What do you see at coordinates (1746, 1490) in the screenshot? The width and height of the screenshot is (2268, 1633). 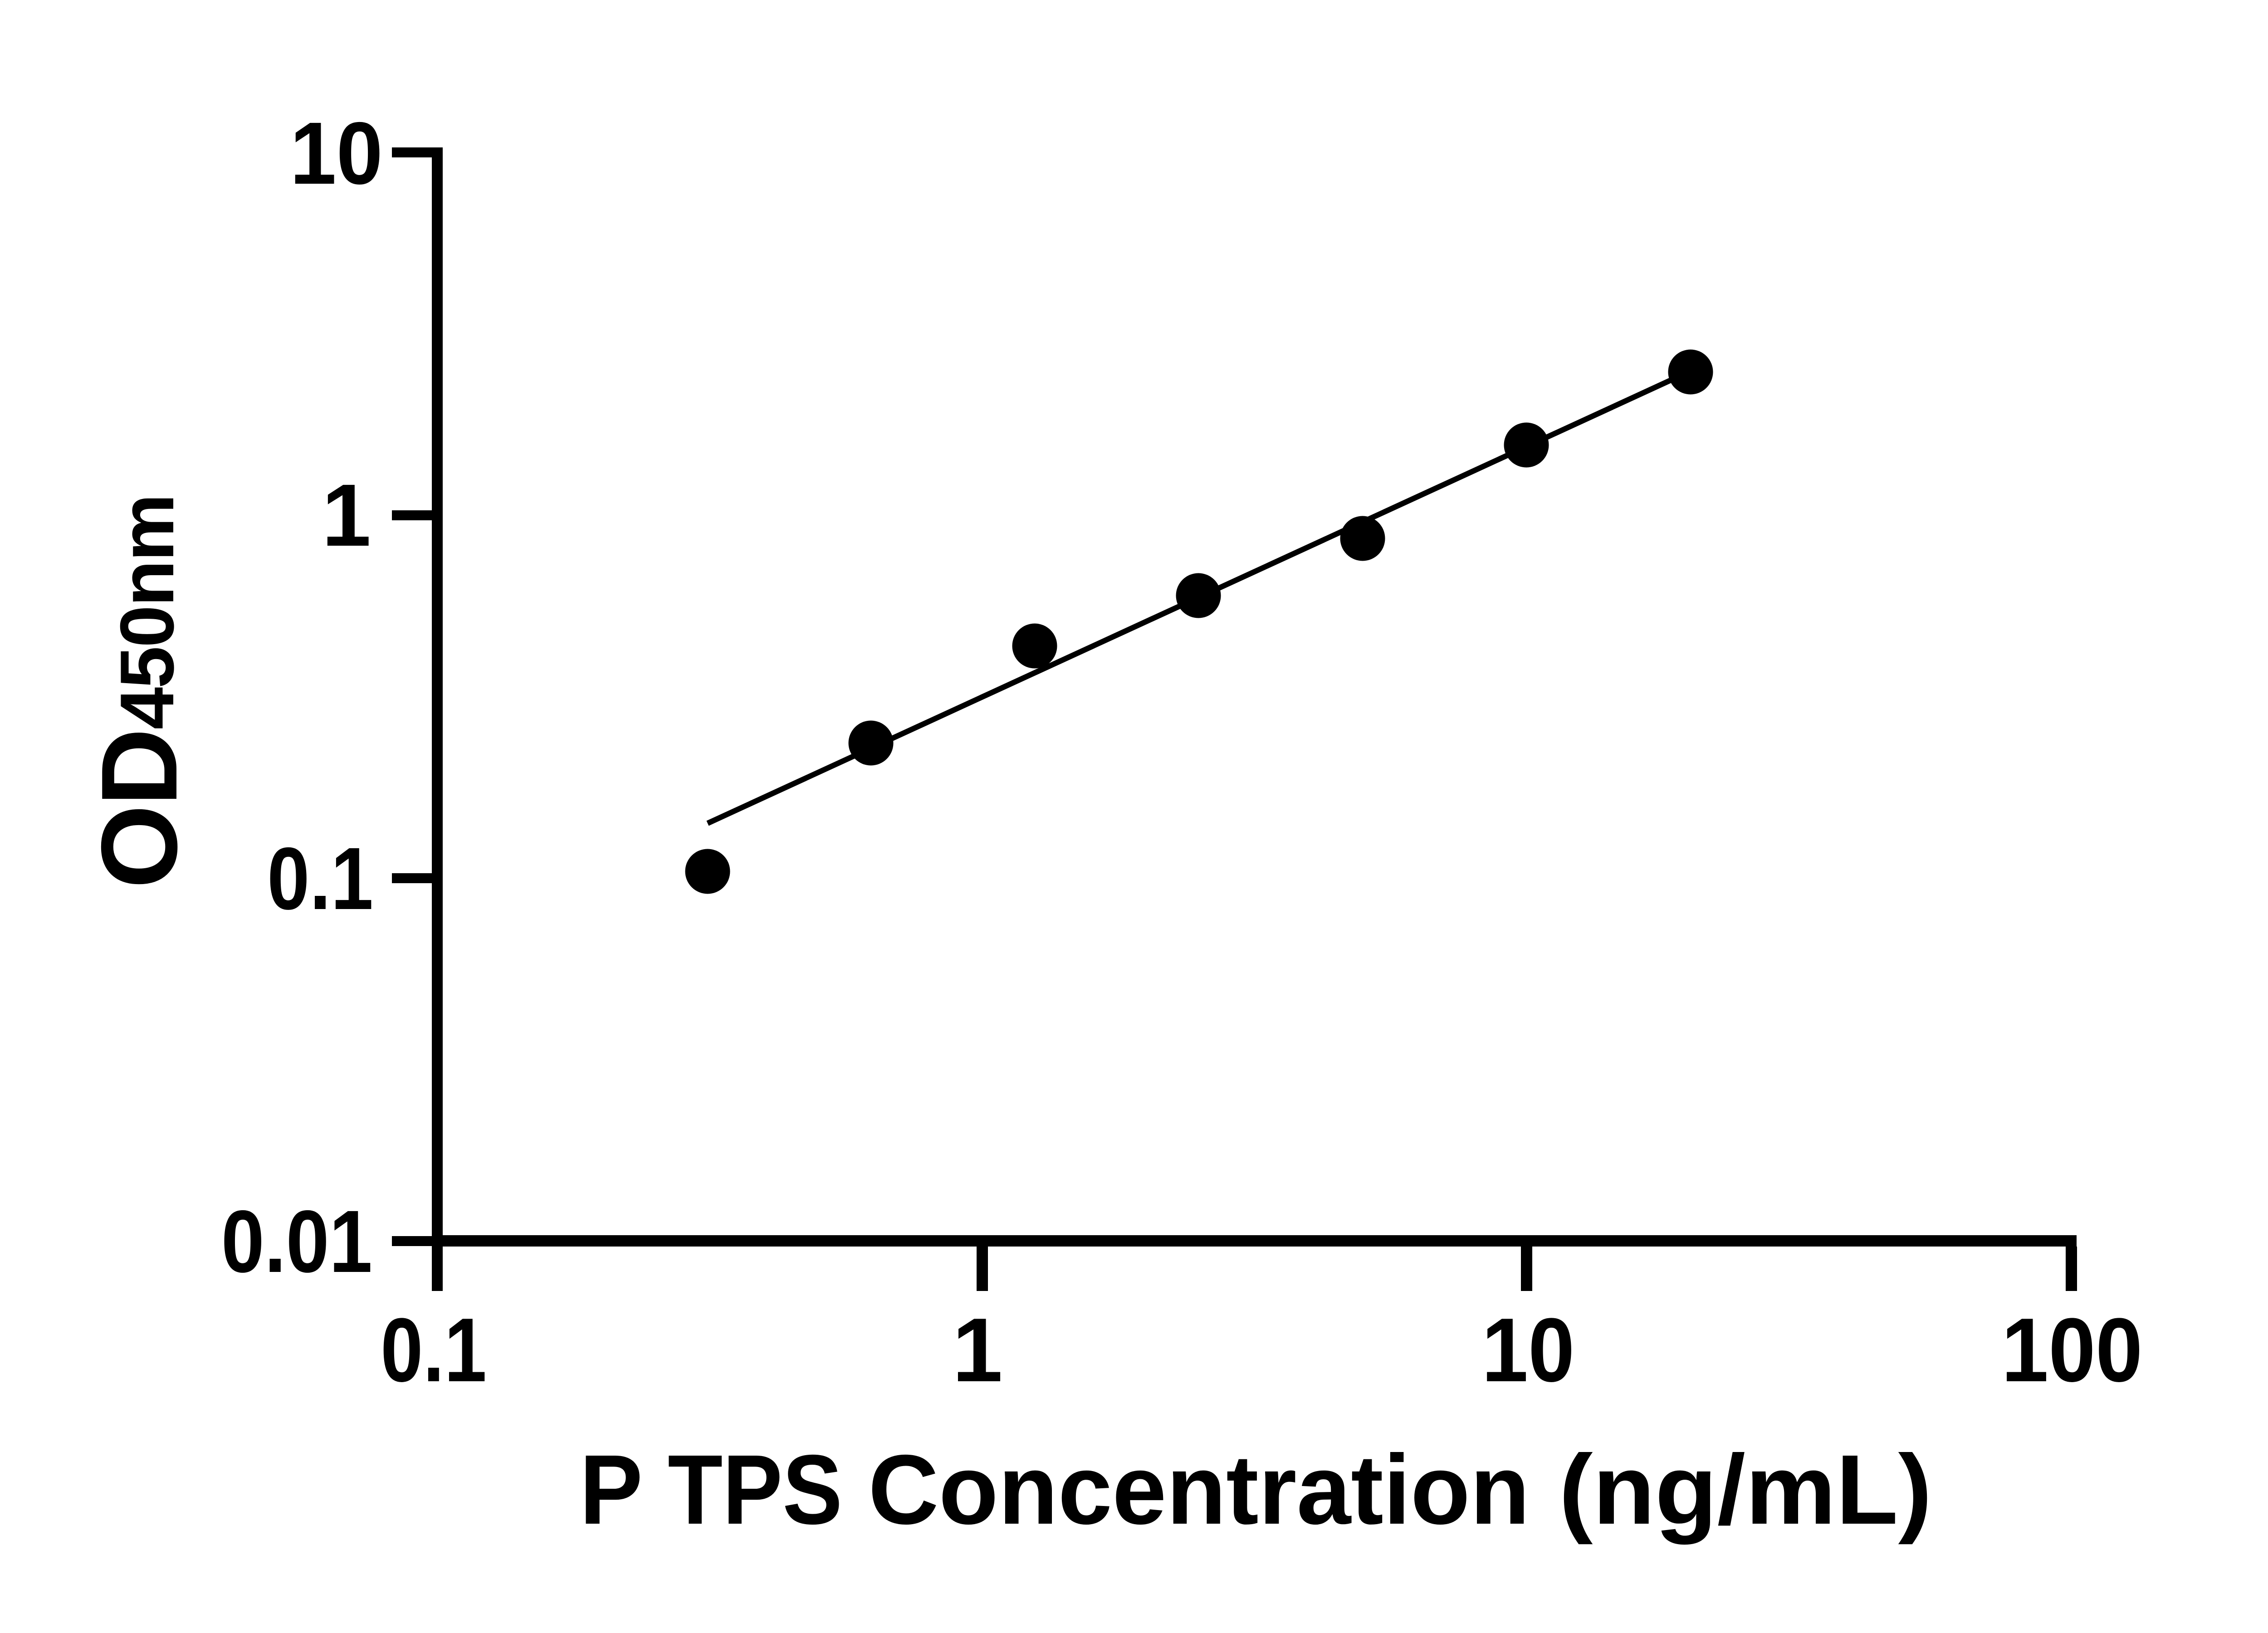 I see `svg-text: (ng/mL)` at bounding box center [1746, 1490].